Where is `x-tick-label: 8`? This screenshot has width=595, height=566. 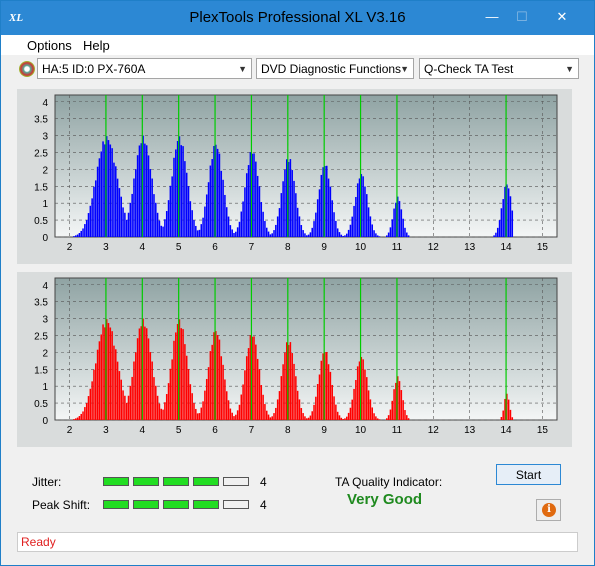 x-tick-label: 8 is located at coordinates (288, 430).